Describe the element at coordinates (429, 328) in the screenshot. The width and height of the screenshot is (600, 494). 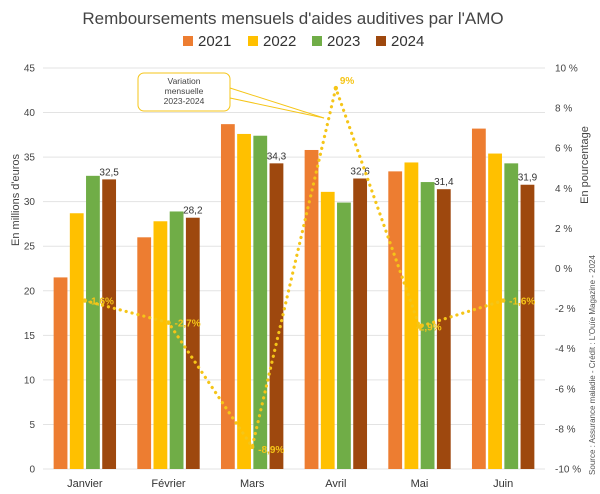
I see `variation-label: -2,9%` at that location.